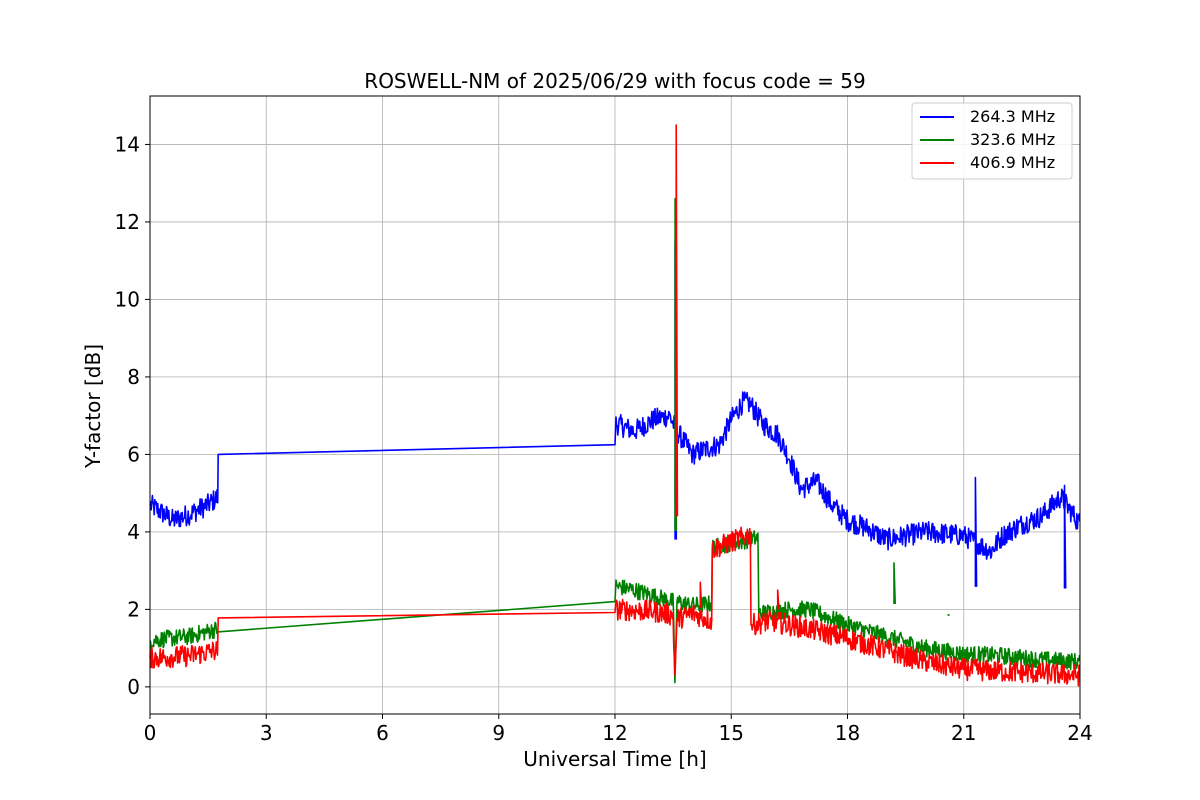 The height and width of the screenshot is (800, 1200). Describe the element at coordinates (1079, 733) in the screenshot. I see `x-tick-label: 24` at that location.